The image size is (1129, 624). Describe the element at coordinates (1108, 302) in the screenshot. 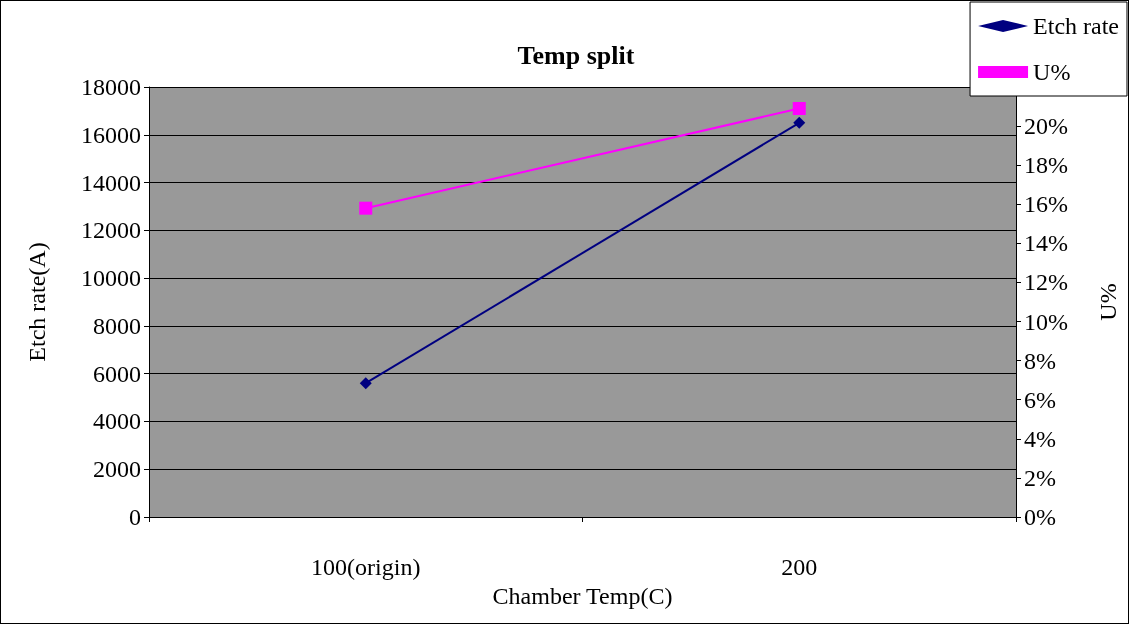

I see `y2-axis-title: U%` at that location.